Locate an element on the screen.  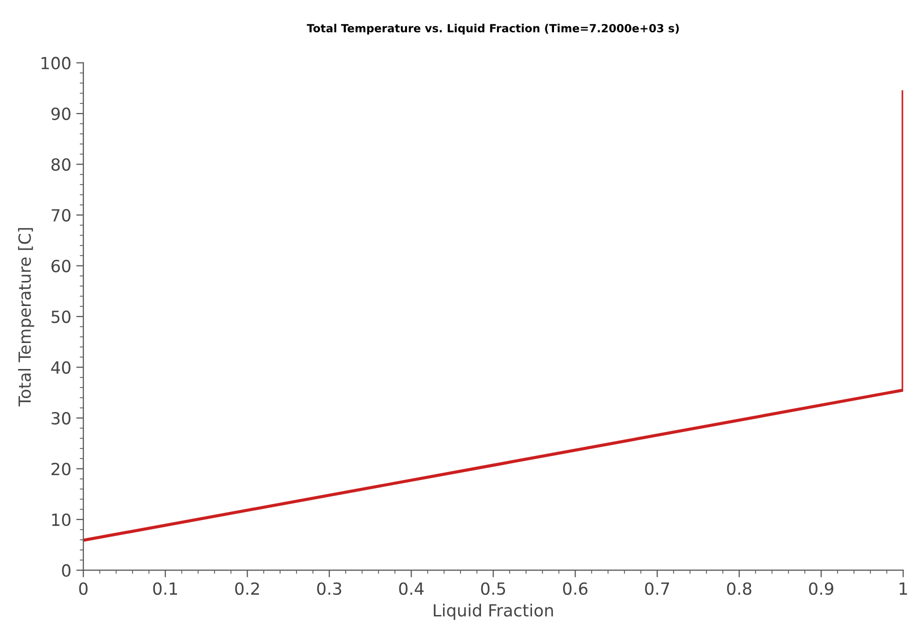
x-tick-label: 0.8 is located at coordinates (739, 588).